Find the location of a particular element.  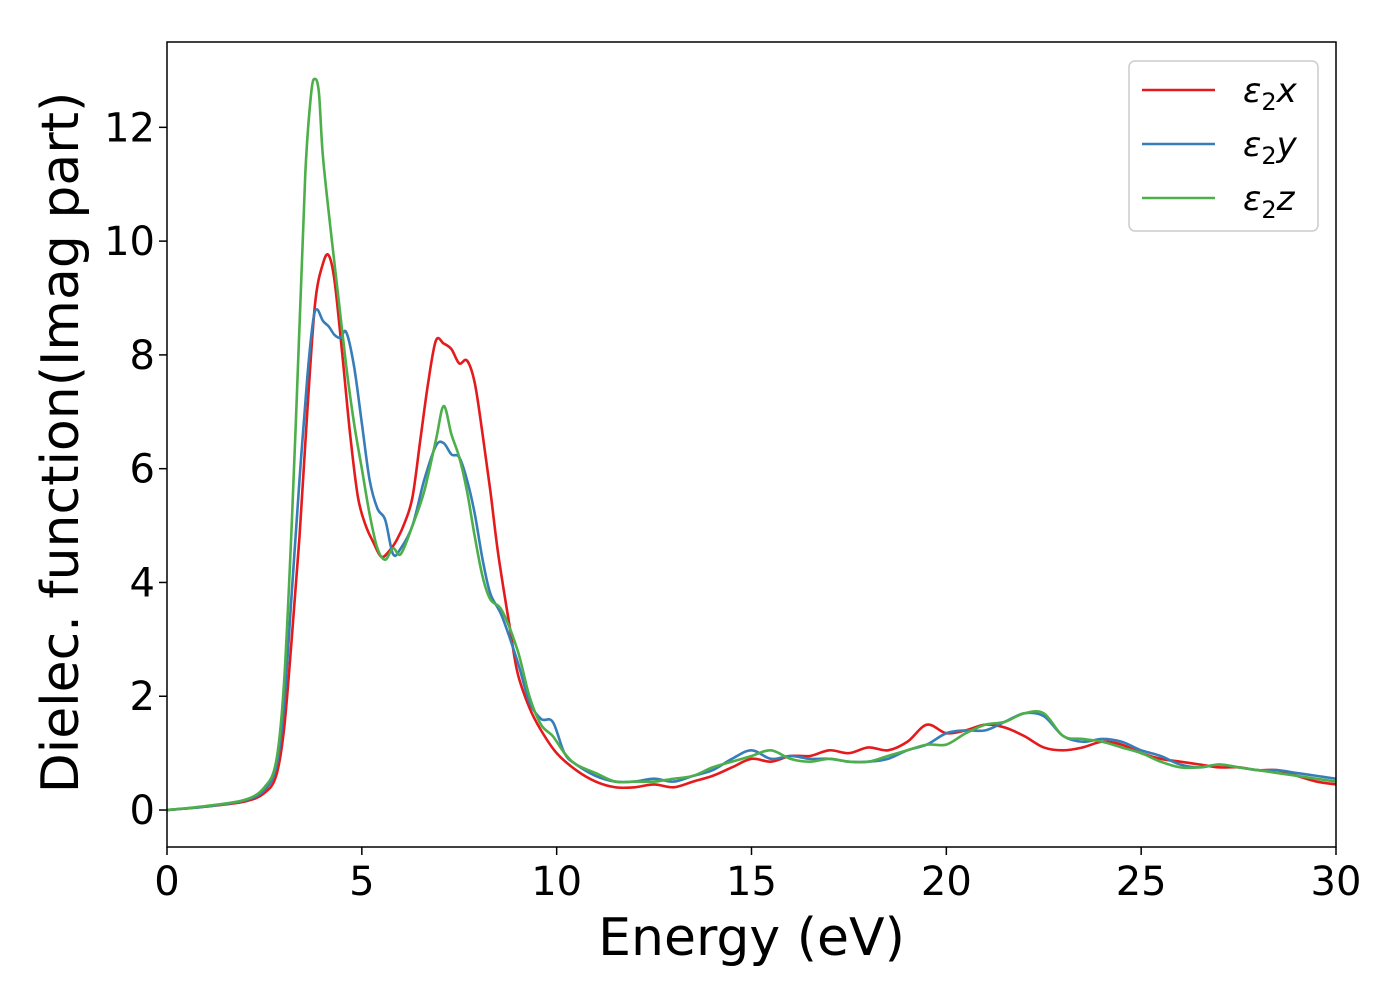

y-tick-label: 12 is located at coordinates (129, 128).